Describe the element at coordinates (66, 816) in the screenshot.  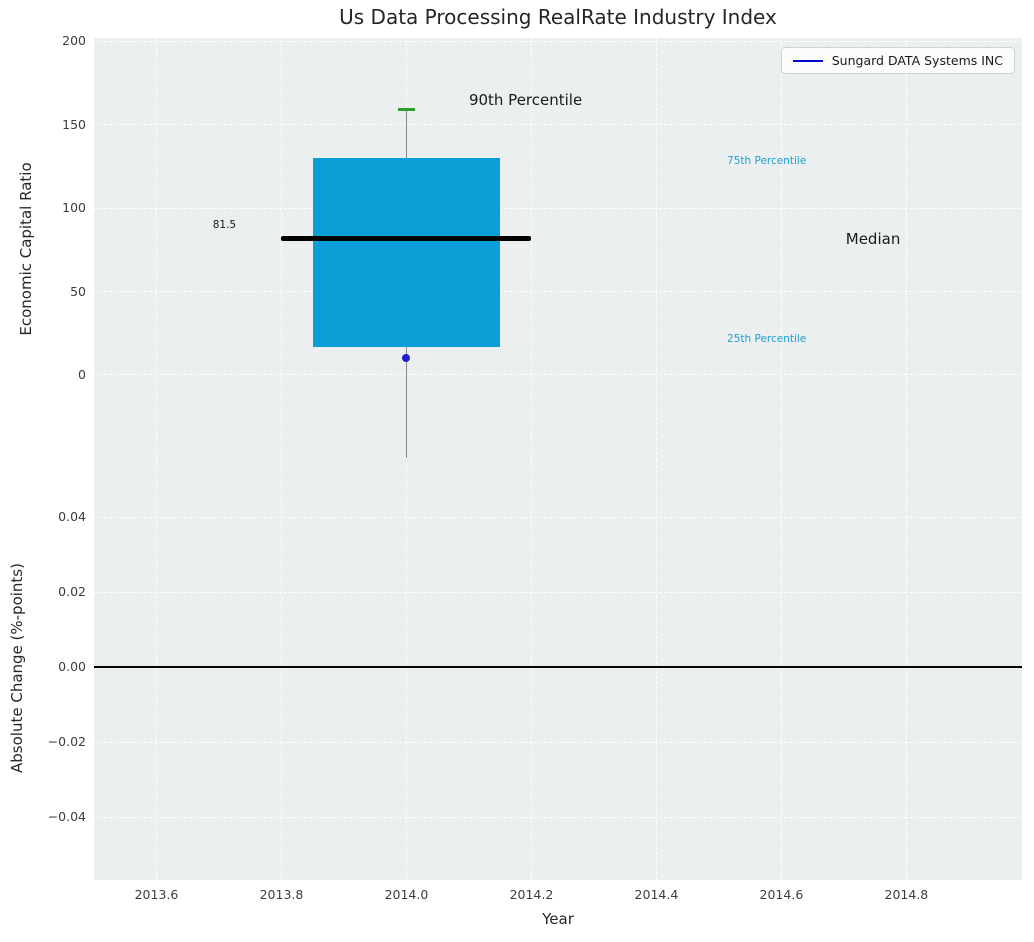
I see `y-tick-label-bottom: −0.04` at that location.